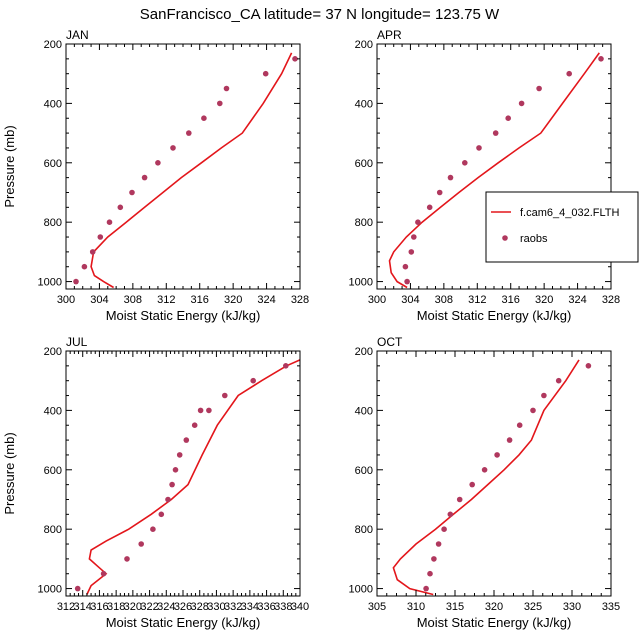 The width and height of the screenshot is (639, 639). Describe the element at coordinates (572, 607) in the screenshot. I see `x-tick-label-oct: 330` at that location.